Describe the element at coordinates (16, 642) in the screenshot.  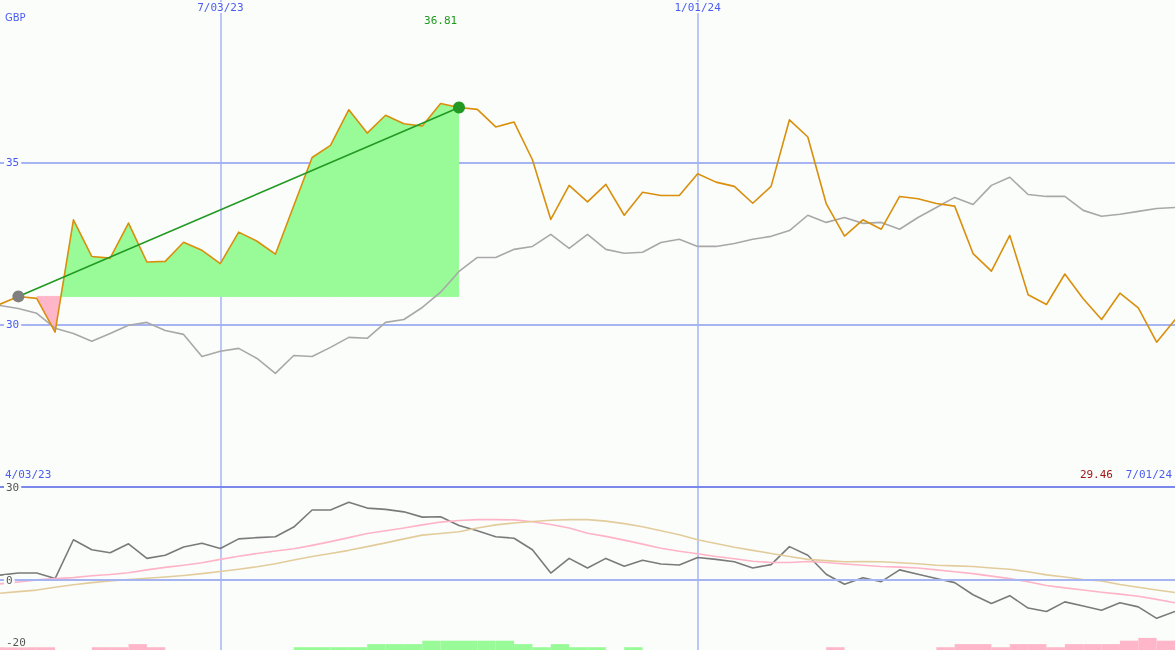
I see `y-tick-label: -20` at that location.